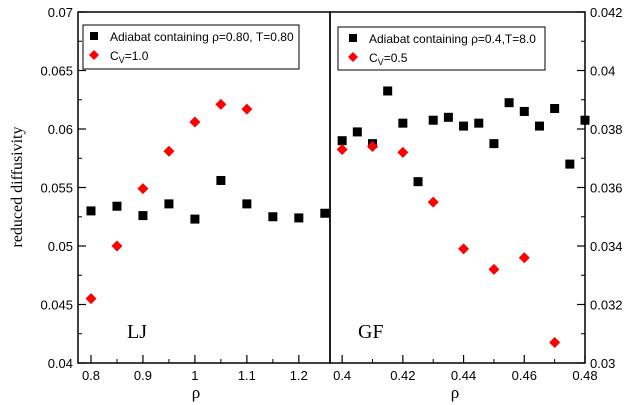  I want to click on x-tick-label-gf: 0.44, so click(463, 375).